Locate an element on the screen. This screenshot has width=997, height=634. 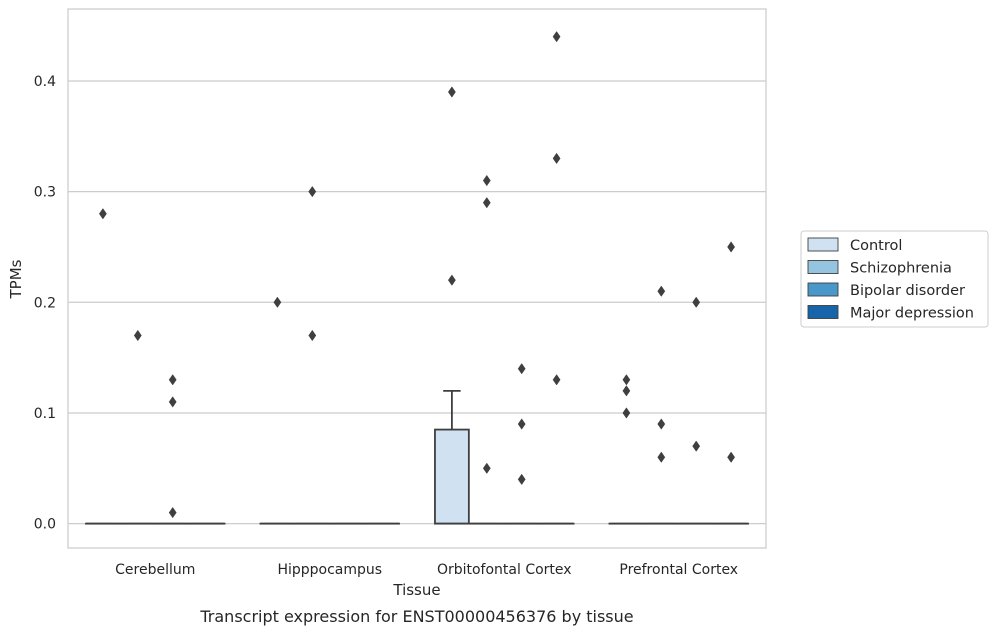
legend-item: Bipolar disorder is located at coordinates (886, 290).